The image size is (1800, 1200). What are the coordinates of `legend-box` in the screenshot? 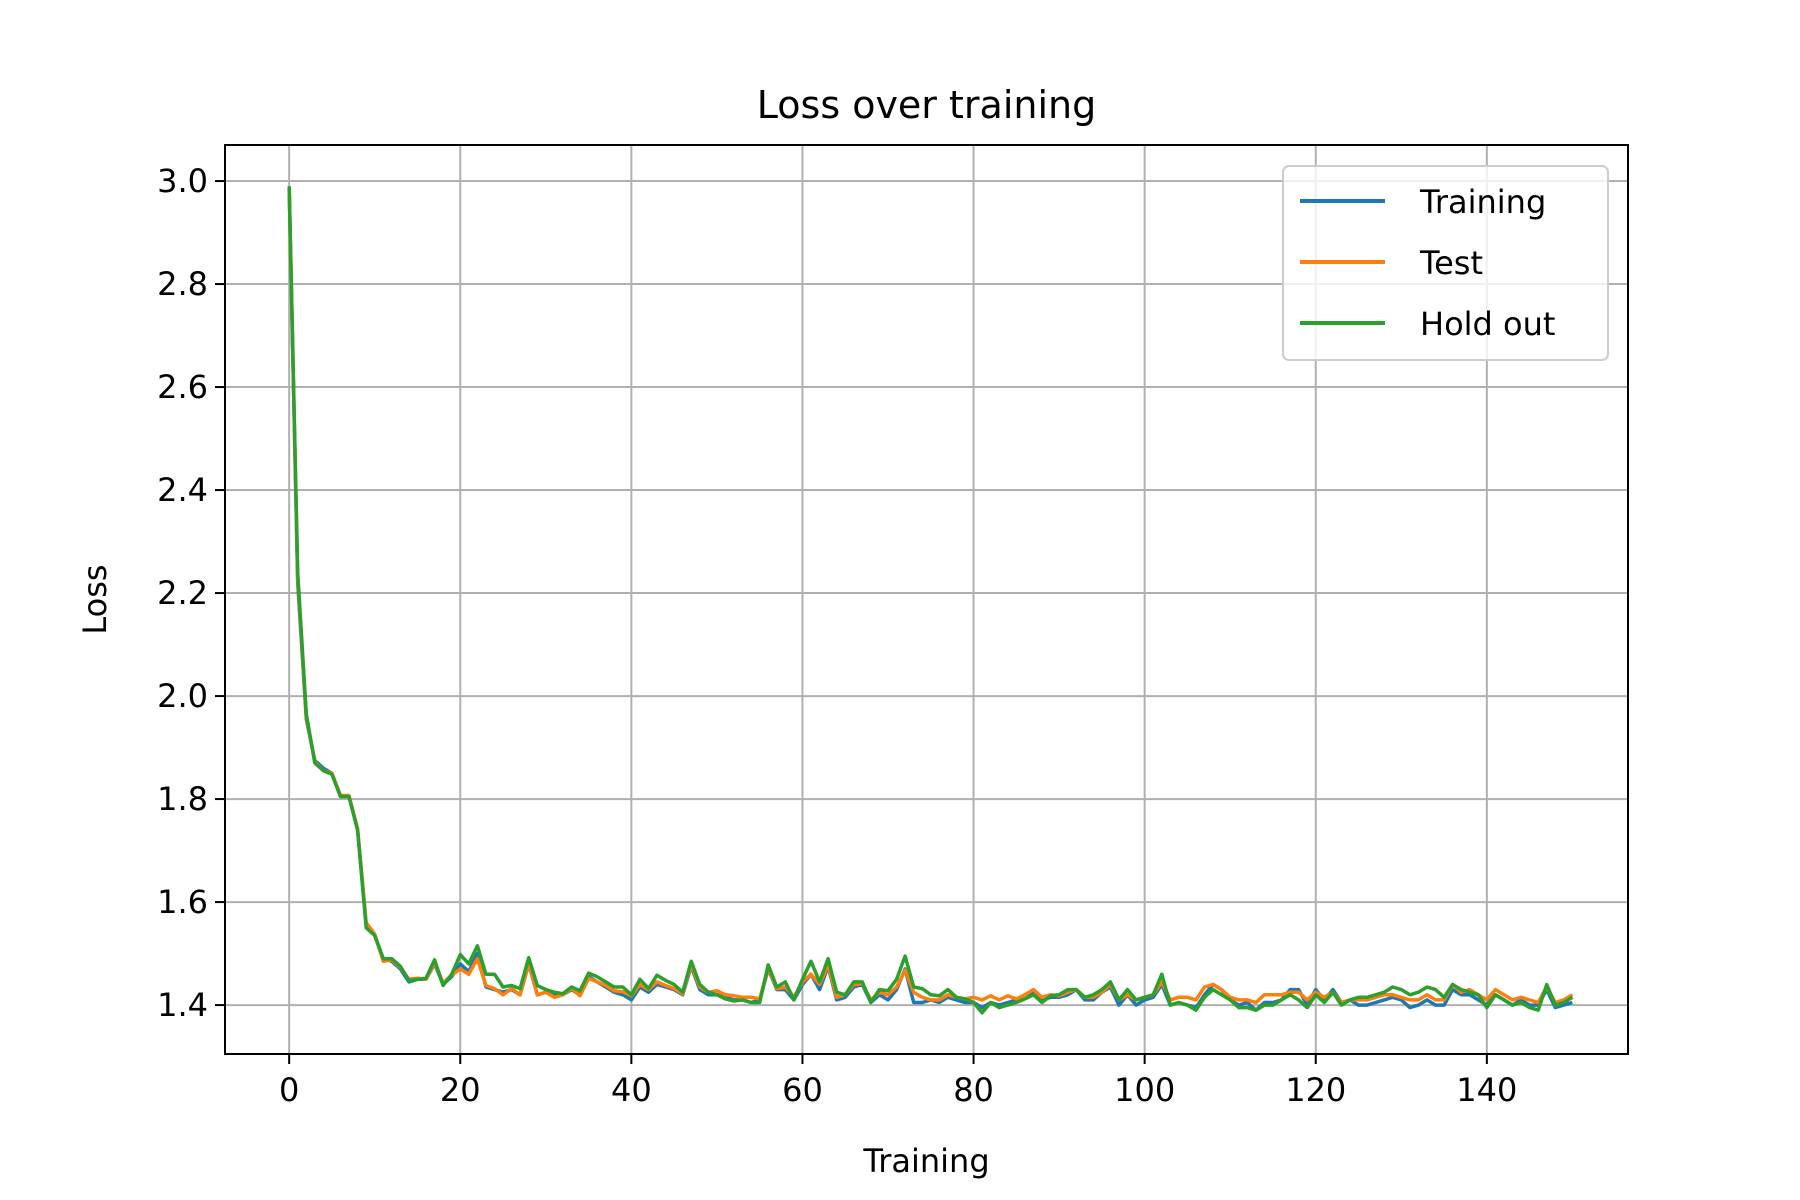 It's located at (1445, 263).